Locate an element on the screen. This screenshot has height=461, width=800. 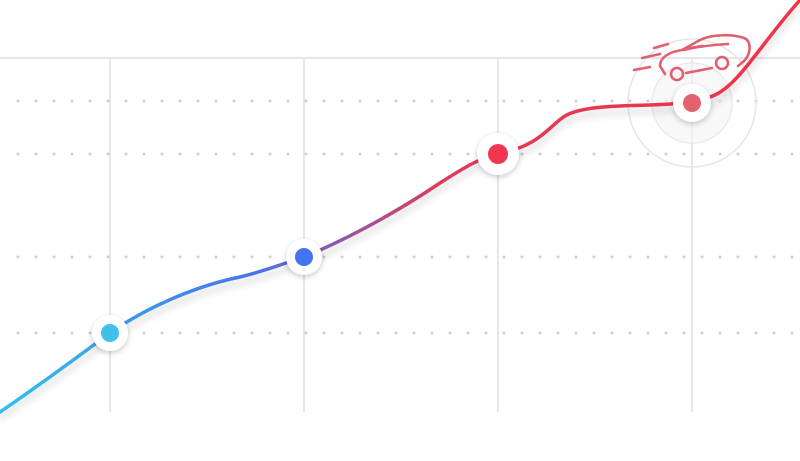
car-icon is located at coordinates (691, 57).